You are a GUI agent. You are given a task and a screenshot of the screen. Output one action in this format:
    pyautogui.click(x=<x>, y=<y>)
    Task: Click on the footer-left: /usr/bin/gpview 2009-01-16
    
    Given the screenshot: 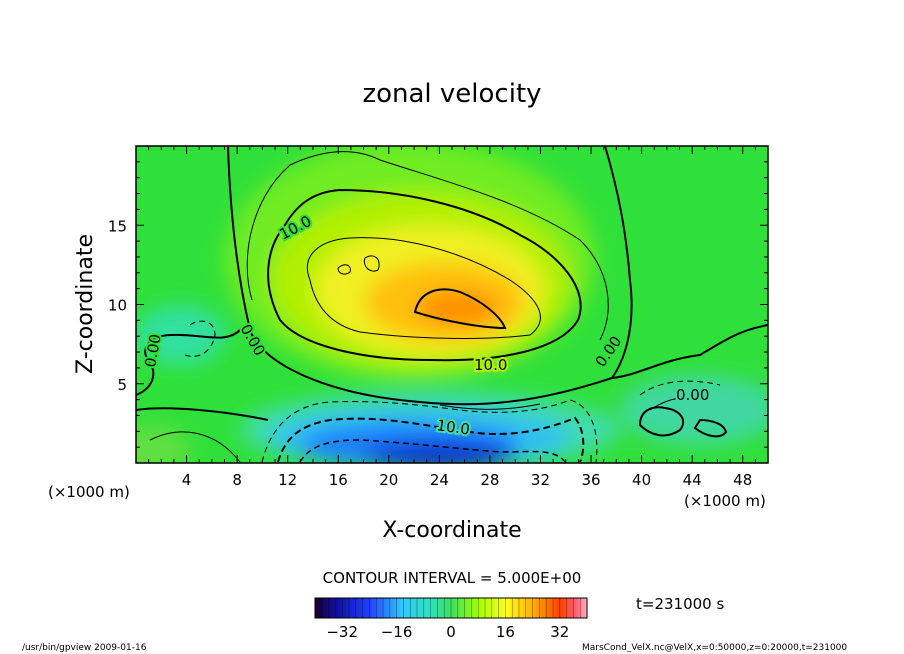 What is the action you would take?
    pyautogui.click(x=84, y=648)
    